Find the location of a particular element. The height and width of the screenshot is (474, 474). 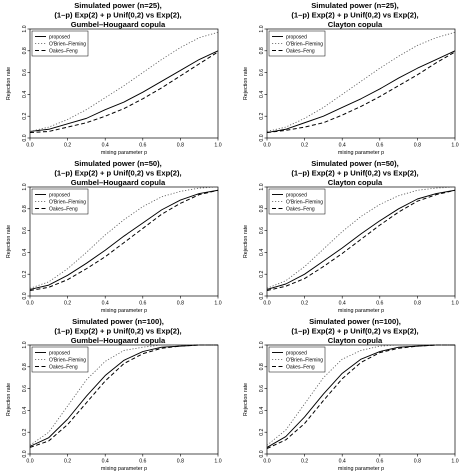

x-tick-label: 1.0 is located at coordinates (454, 304).